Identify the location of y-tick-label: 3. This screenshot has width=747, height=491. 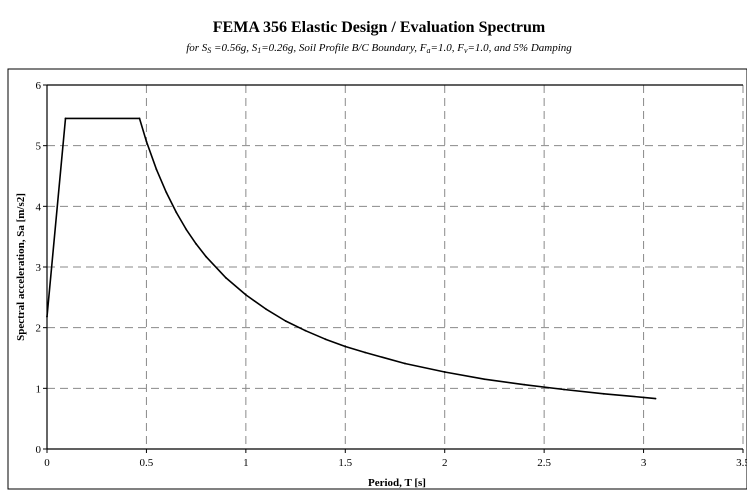
(39, 268).